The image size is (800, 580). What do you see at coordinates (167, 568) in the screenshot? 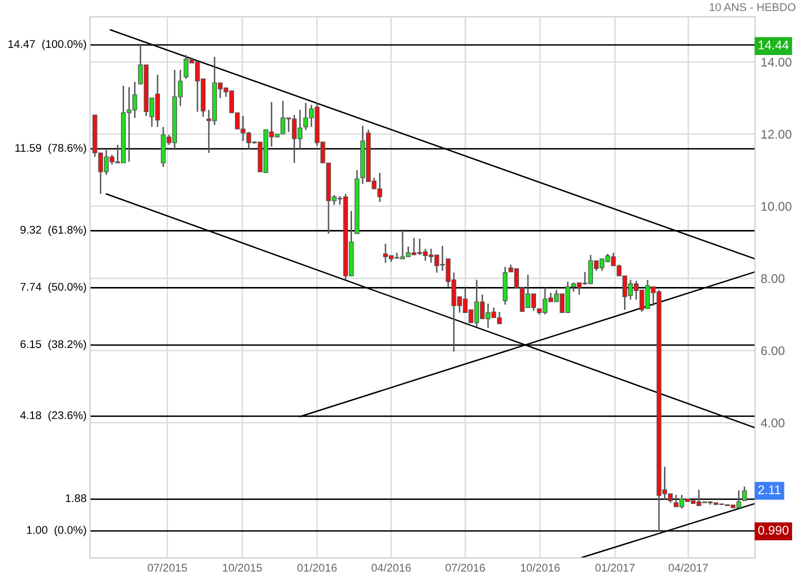
I see `x-tick-label: 07/2015` at bounding box center [167, 568].